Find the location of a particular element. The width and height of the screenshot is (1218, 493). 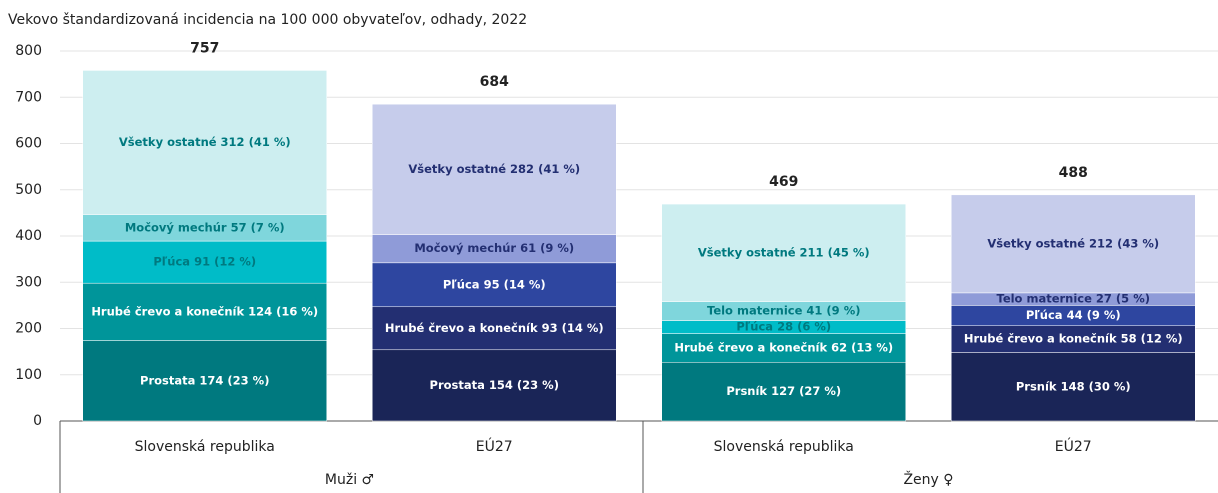

segment-label: Hrubé črevo a konečník 62 (13 %) is located at coordinates (783, 347).